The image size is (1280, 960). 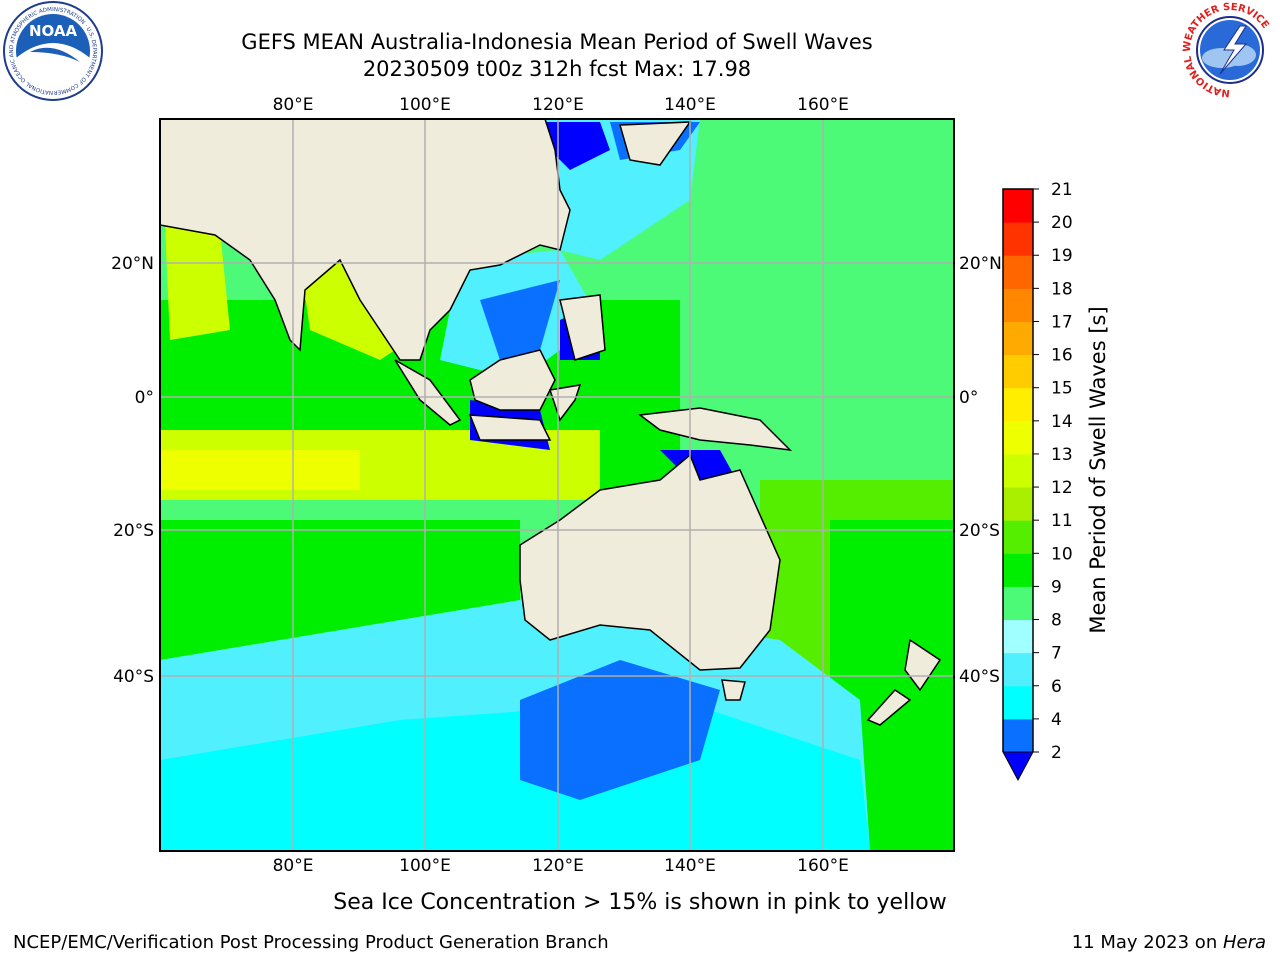 I want to click on lat-label-left: 20°N, so click(x=132, y=264).